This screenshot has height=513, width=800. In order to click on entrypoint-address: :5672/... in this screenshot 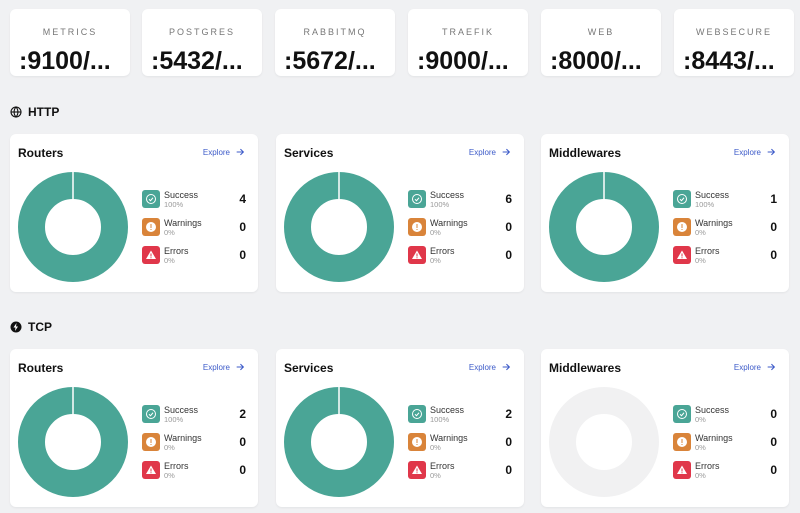, I will do `click(330, 61)`.